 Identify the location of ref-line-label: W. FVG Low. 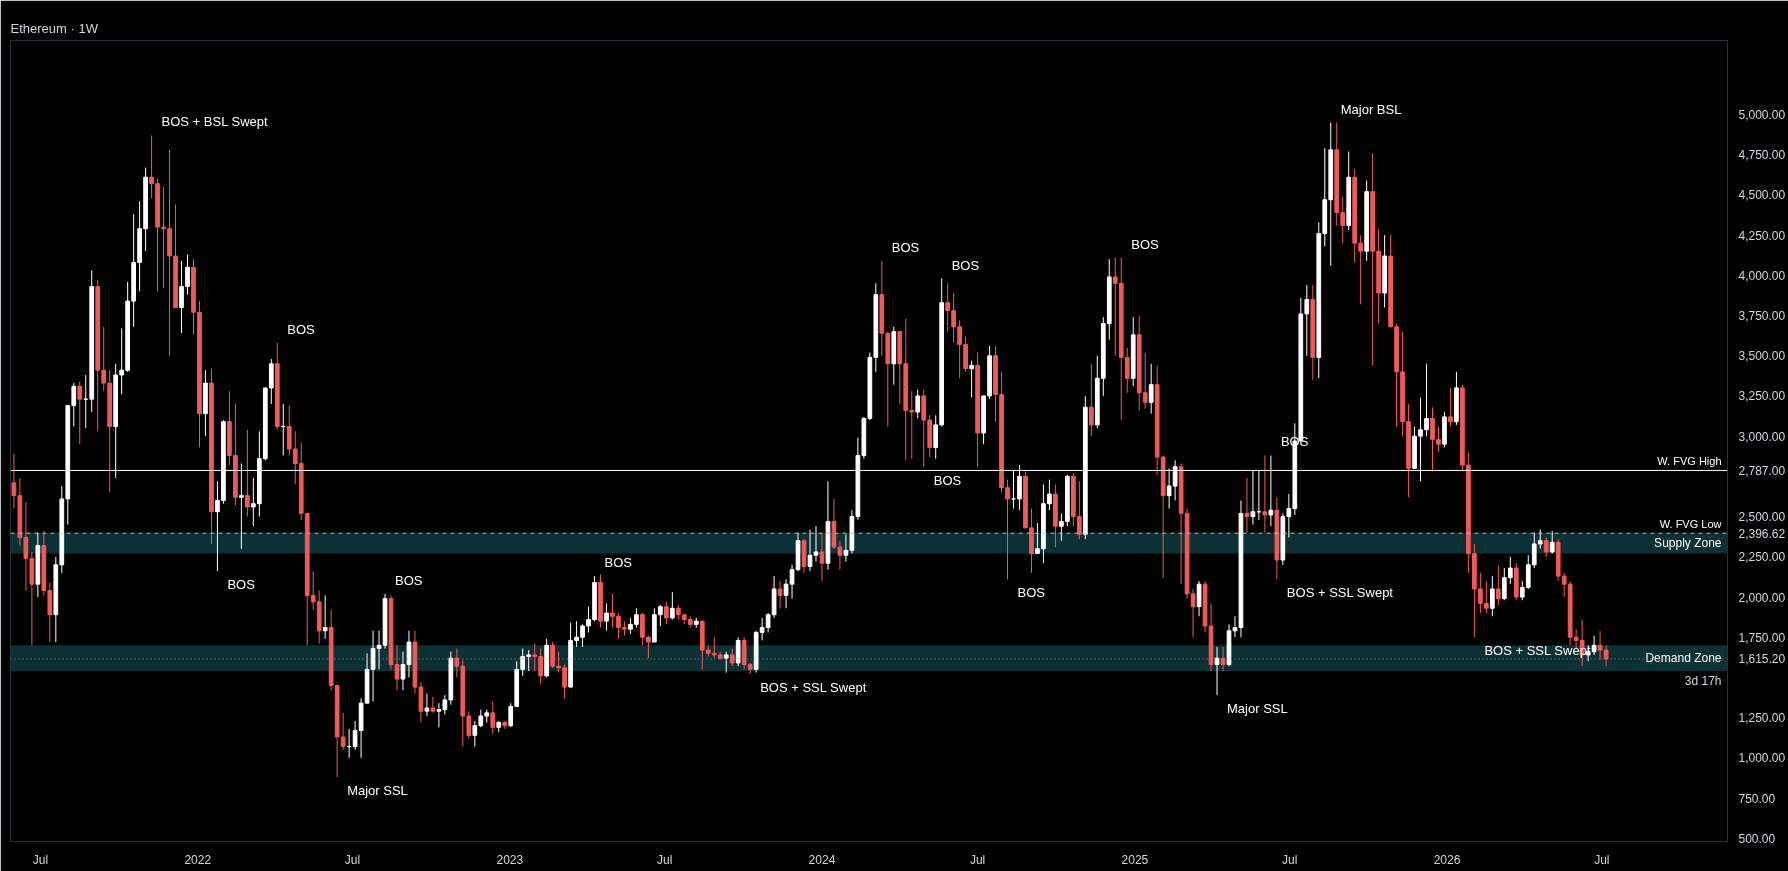
(1690, 524).